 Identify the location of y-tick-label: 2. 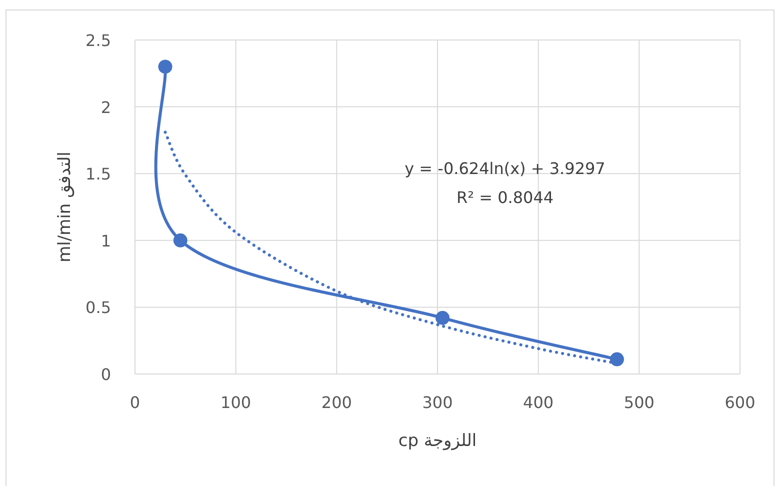
(105, 107).